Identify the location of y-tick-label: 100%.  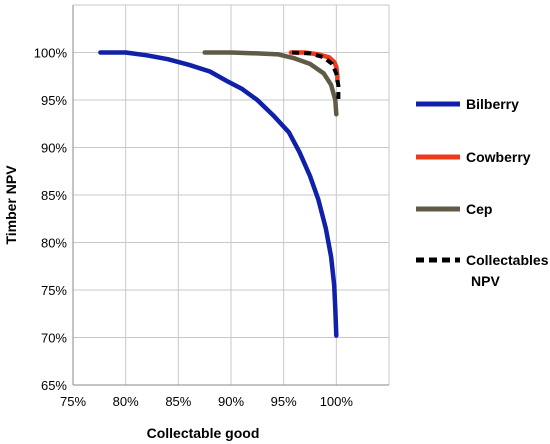
(51, 53).